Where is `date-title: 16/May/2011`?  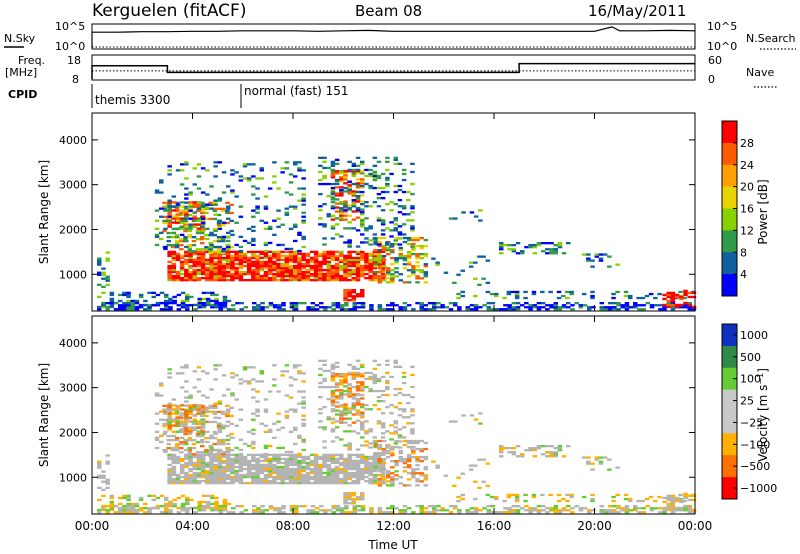 date-title: 16/May/2011 is located at coordinates (637, 11).